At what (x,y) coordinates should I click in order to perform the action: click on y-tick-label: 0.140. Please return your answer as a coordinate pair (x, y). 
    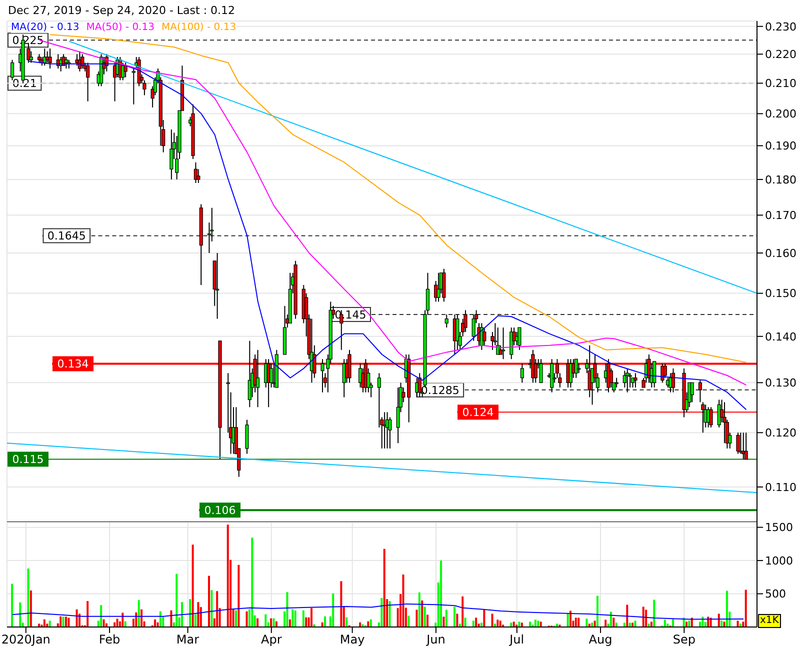
    Looking at the image, I should click on (780, 337).